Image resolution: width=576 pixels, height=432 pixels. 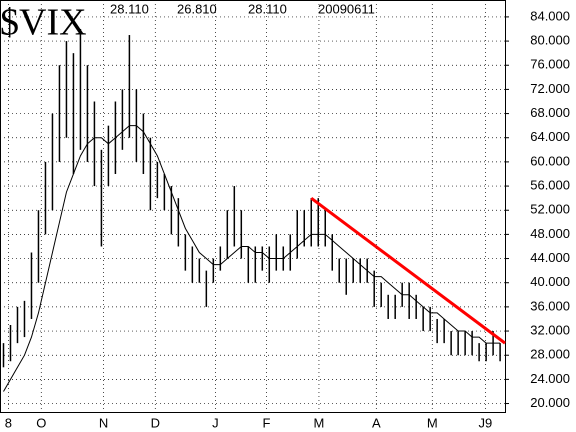 What do you see at coordinates (408, 270) in the screenshot?
I see `trend-line` at bounding box center [408, 270].